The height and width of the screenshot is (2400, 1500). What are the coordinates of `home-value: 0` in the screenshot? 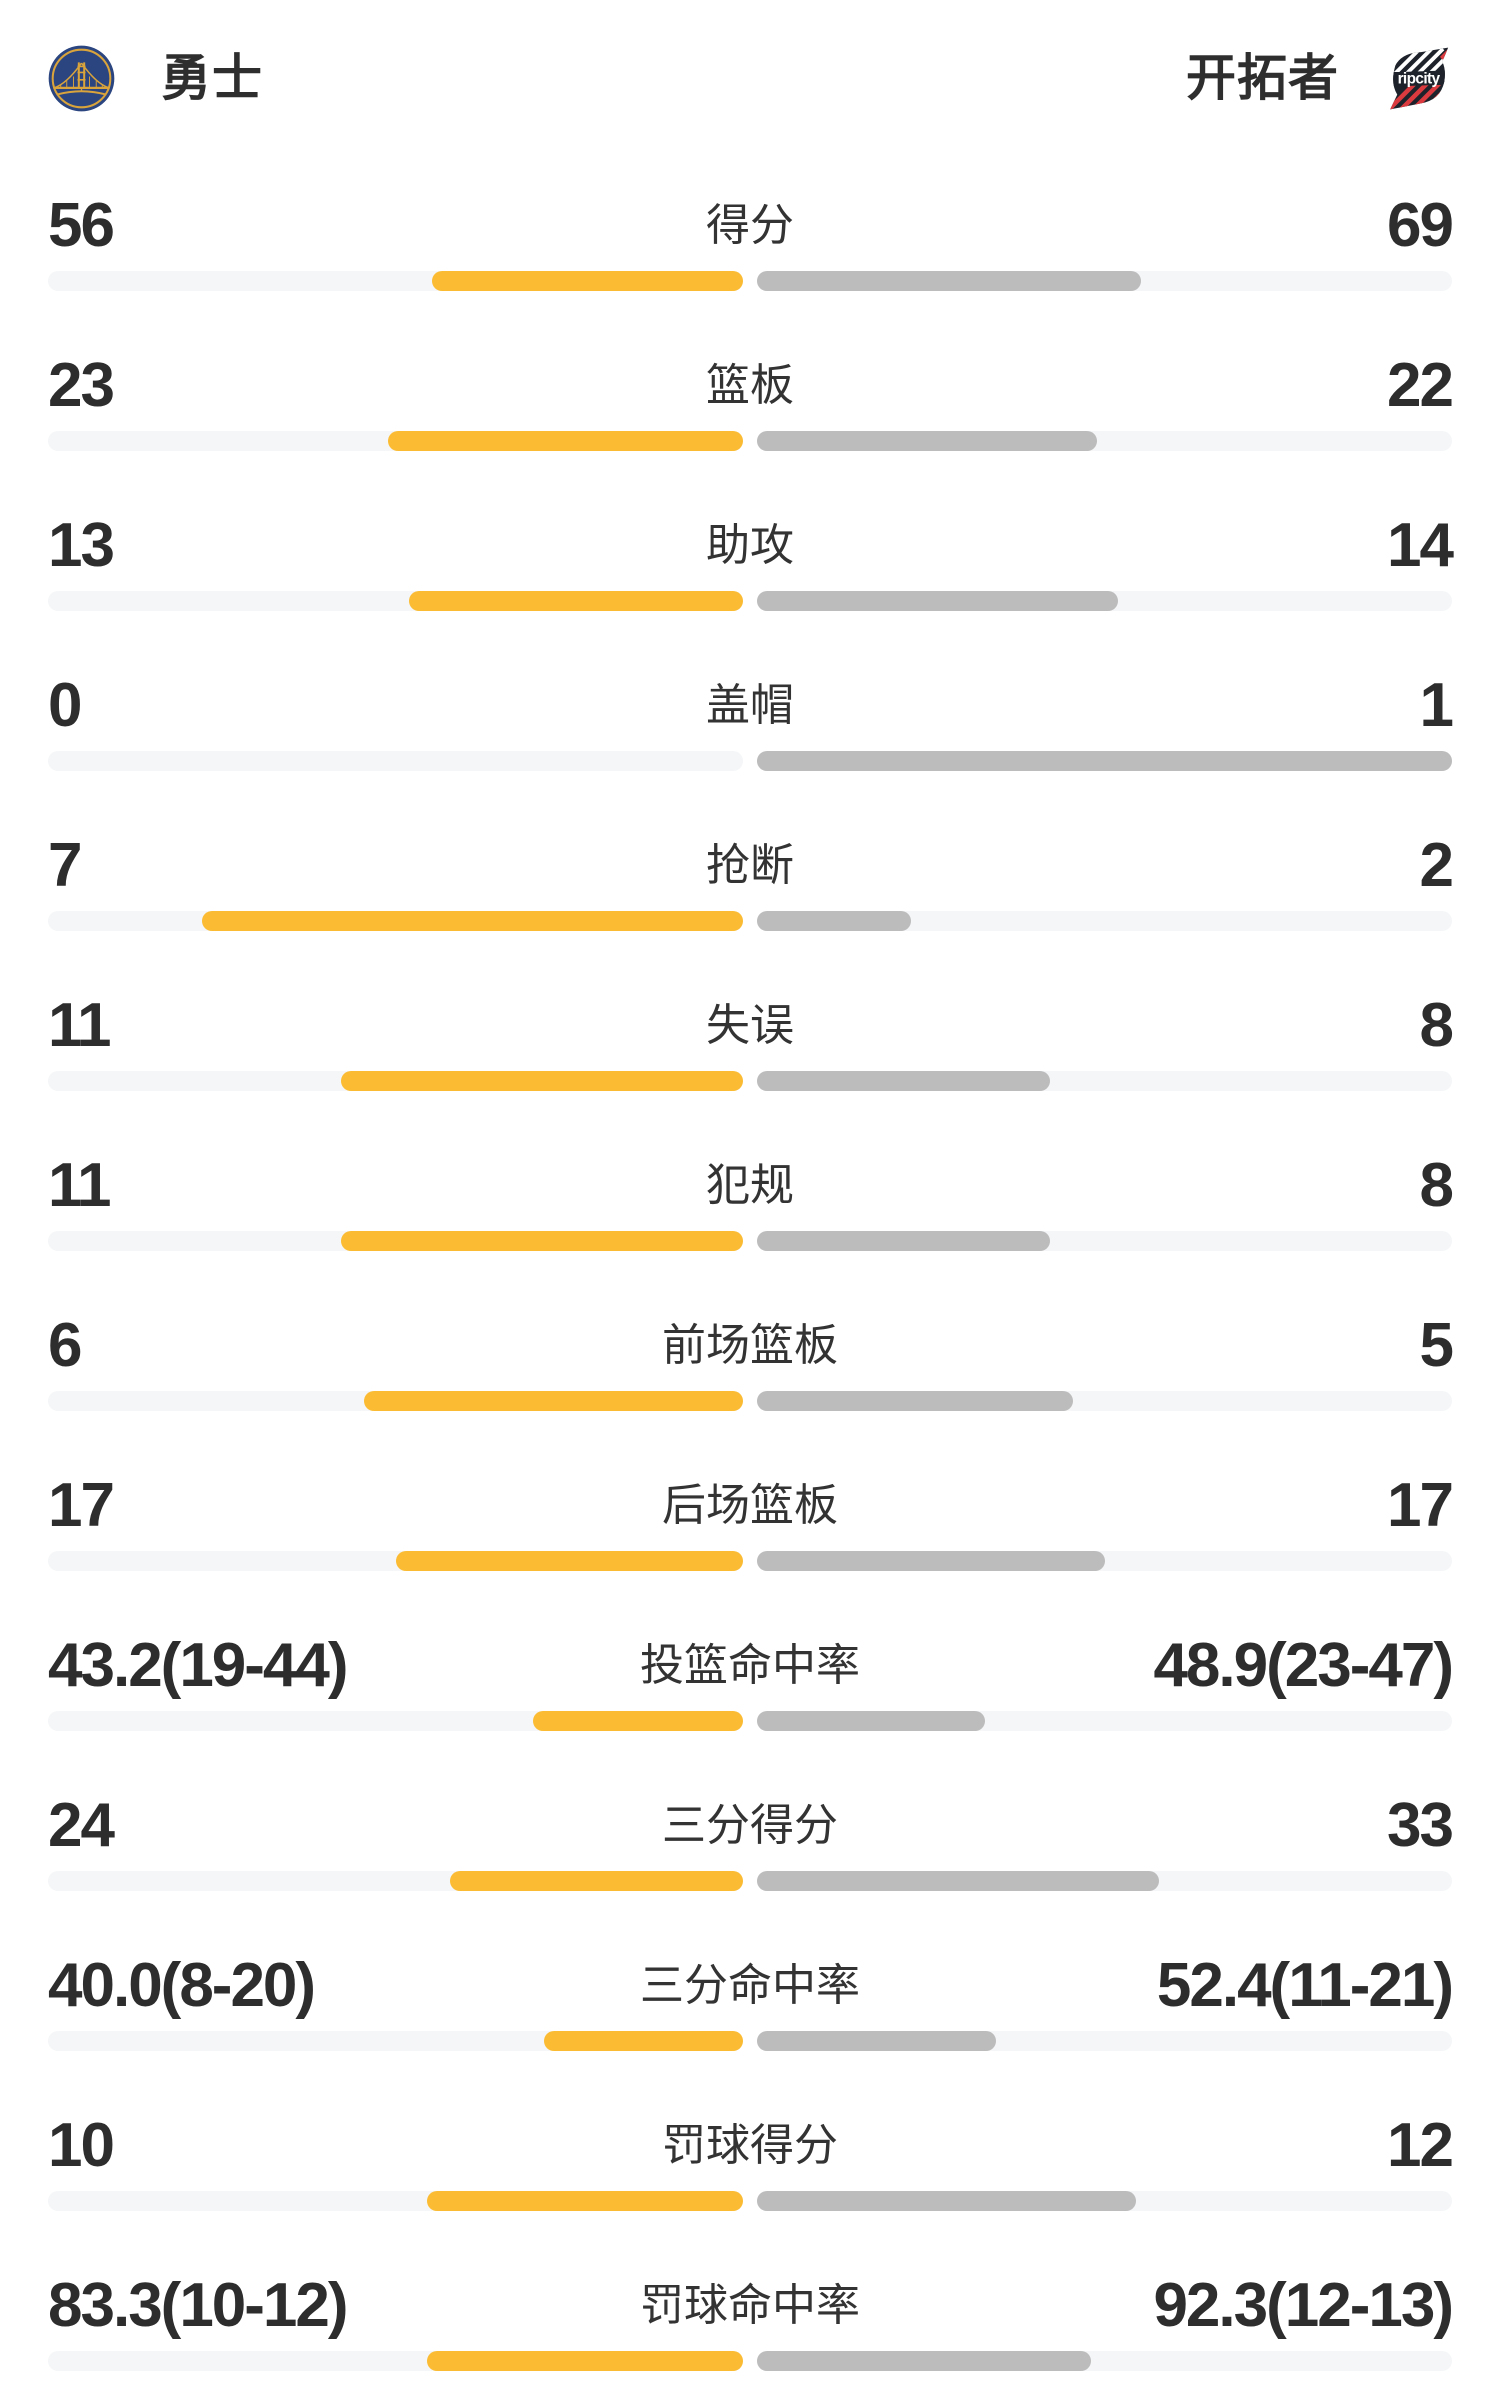 It's located at (65, 705).